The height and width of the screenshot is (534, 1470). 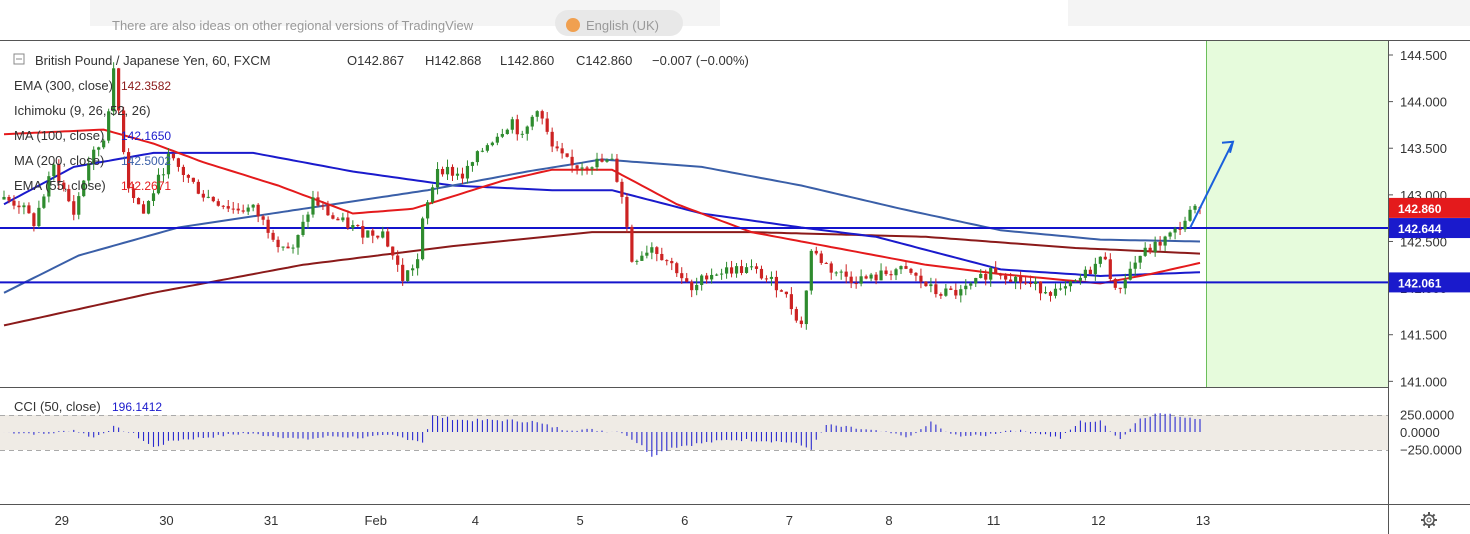 What do you see at coordinates (1269, 13) in the screenshot?
I see `top-right-header` at bounding box center [1269, 13].